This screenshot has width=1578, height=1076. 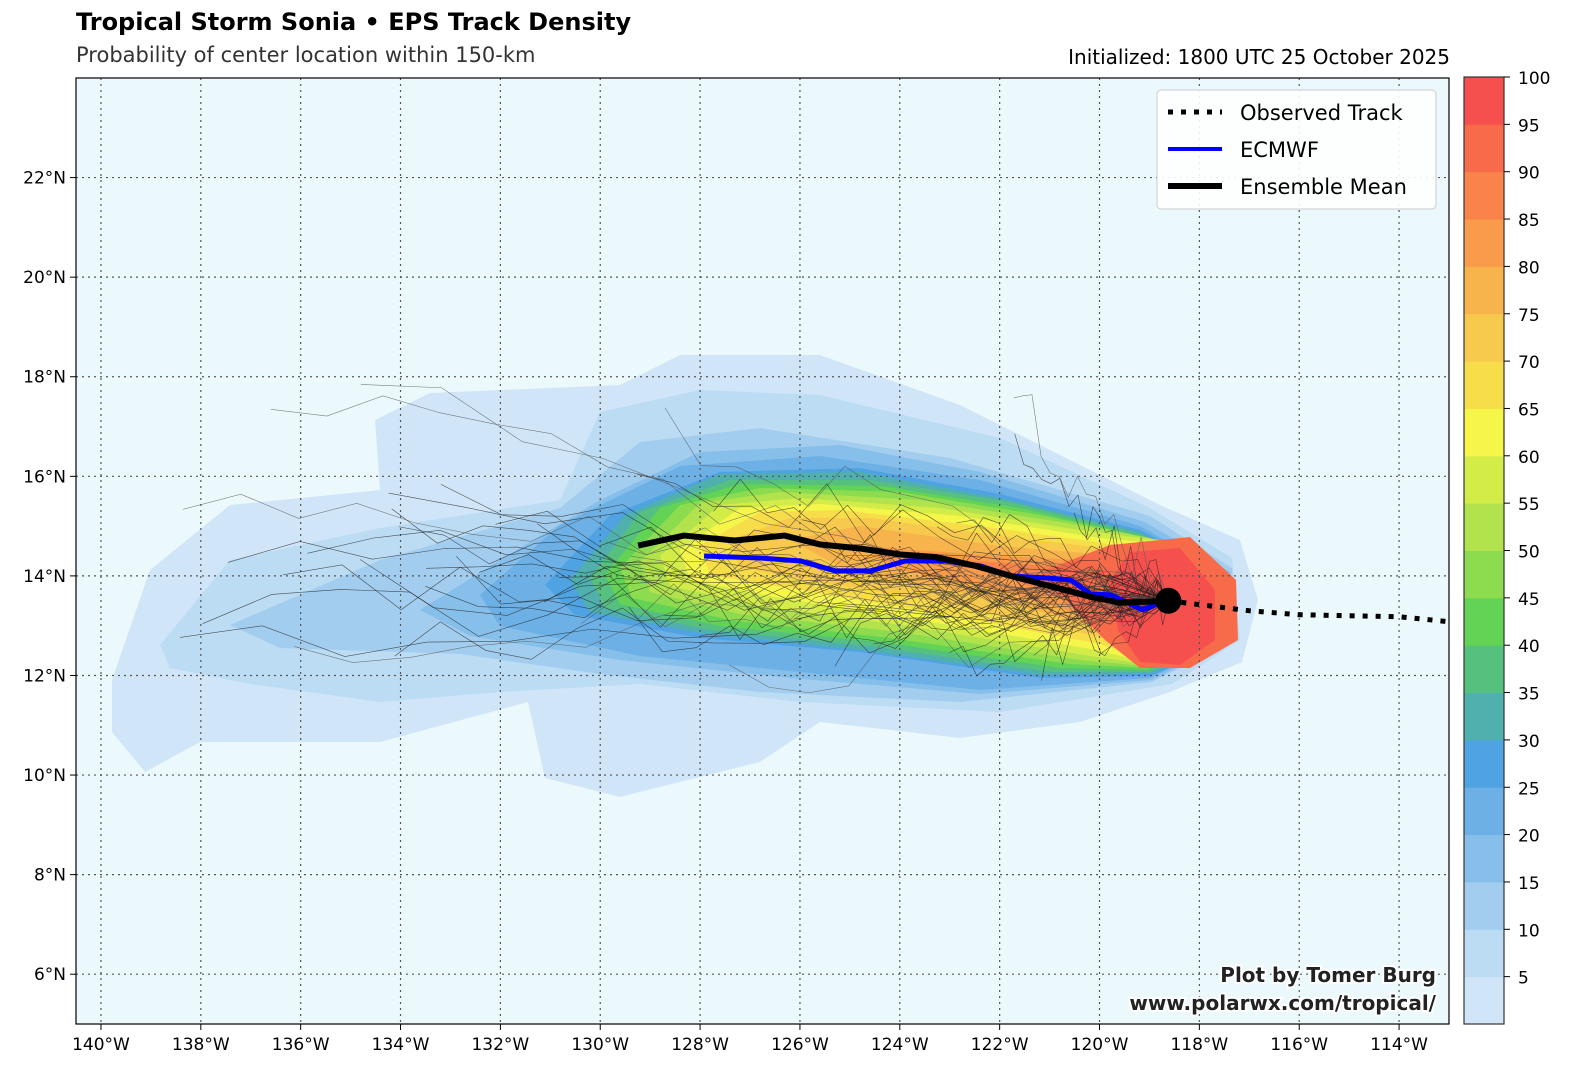 I want to click on colorbar-tick-label: 5, so click(x=1523, y=979).